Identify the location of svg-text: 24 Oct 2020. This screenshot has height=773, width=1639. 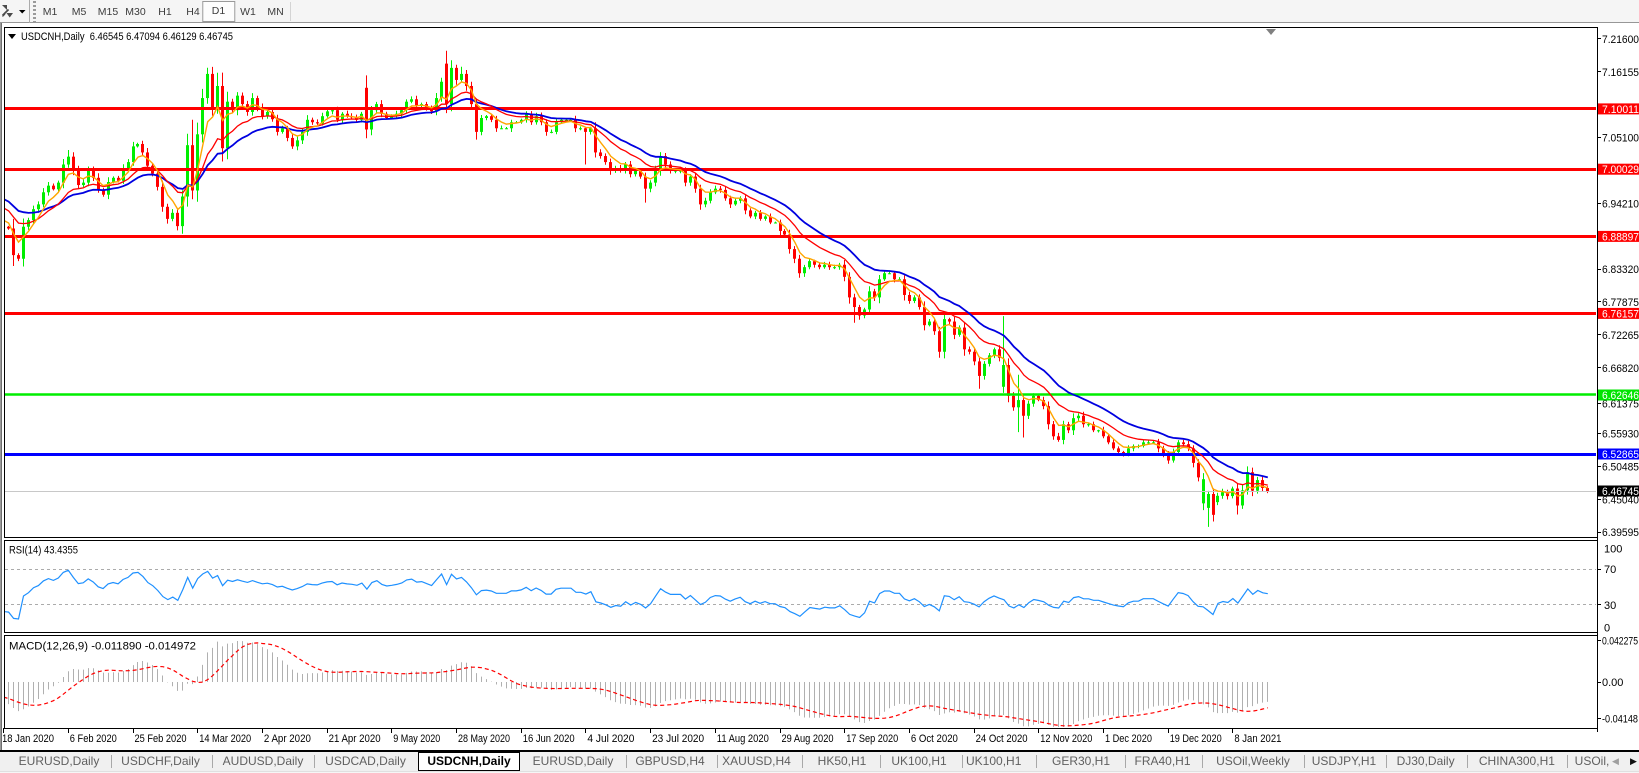
(1002, 739).